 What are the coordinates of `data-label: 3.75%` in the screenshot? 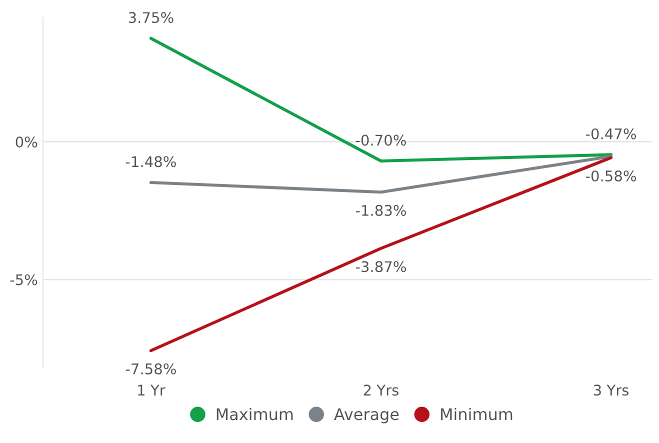 It's located at (151, 18).